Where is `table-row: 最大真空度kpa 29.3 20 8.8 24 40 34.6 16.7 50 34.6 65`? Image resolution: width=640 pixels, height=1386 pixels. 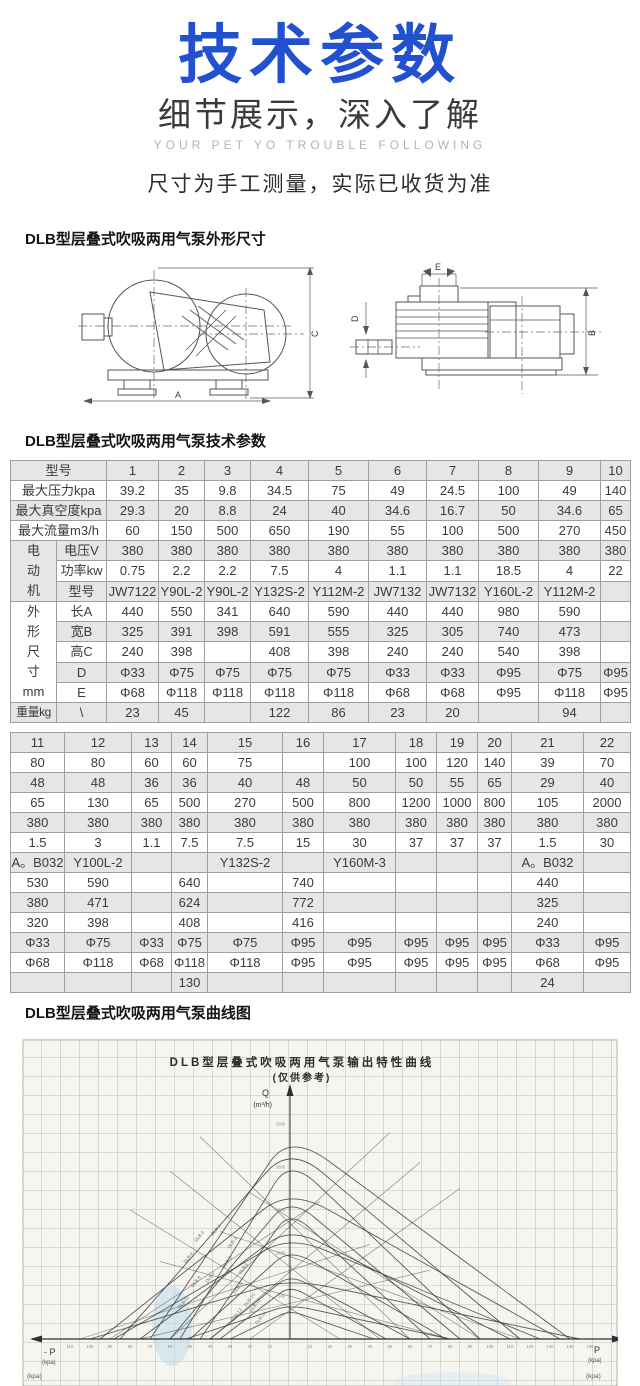 table-row: 最大真空度kpa 29.3 20 8.8 24 40 34.6 16.7 50 34.6 65 is located at coordinates (320, 510).